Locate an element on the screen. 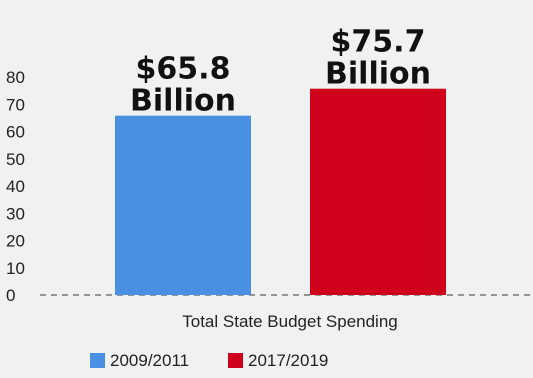 Image resolution: width=533 pixels, height=378 pixels. legend: 2009/2011 2017/2019 is located at coordinates (209, 360).